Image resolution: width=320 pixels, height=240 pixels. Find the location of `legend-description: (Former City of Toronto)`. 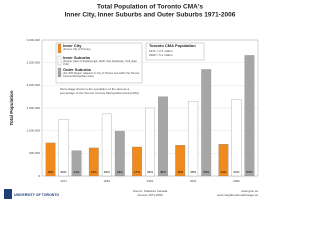

legend-description: (Former City of Toronto) is located at coordinates (77, 49).